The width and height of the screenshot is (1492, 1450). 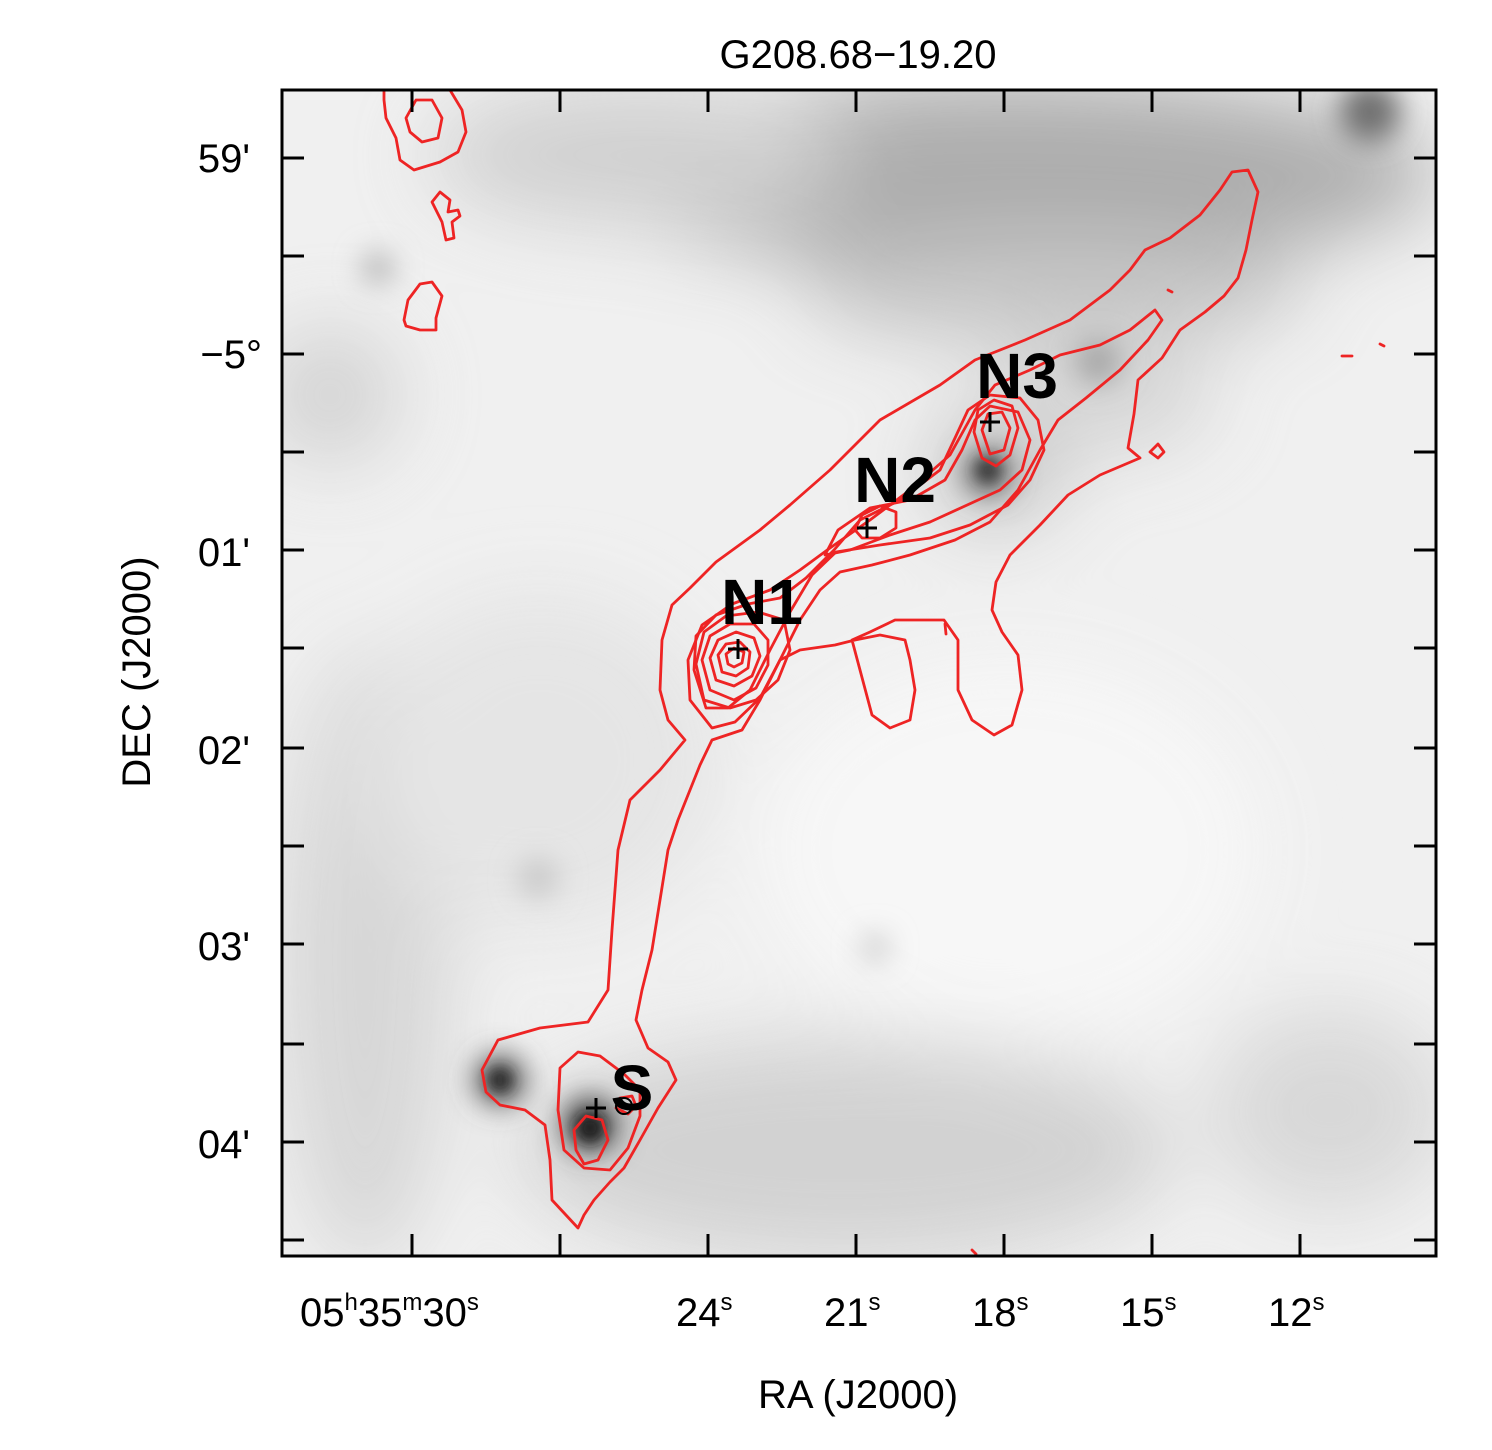 What do you see at coordinates (1148, 1312) in the screenshot?
I see `x-tick-label-15s: 15s` at bounding box center [1148, 1312].